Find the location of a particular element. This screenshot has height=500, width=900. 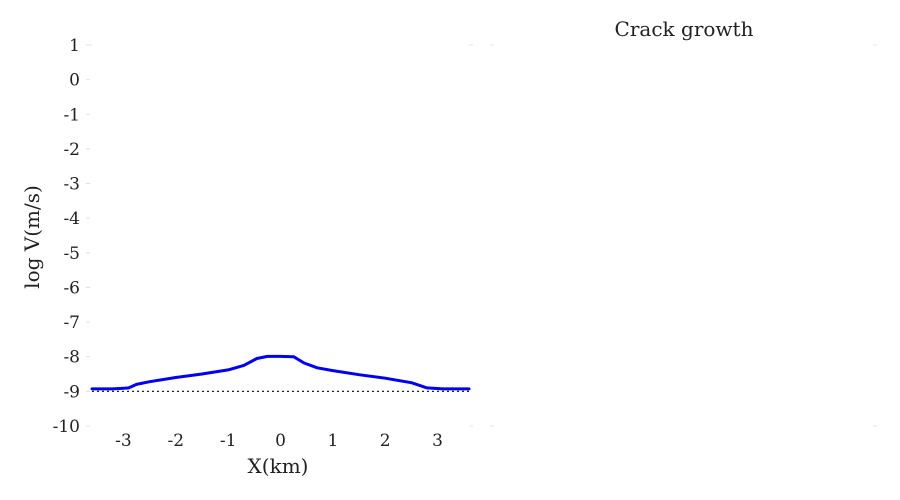

x-tick-label: 1 is located at coordinates (332, 441).